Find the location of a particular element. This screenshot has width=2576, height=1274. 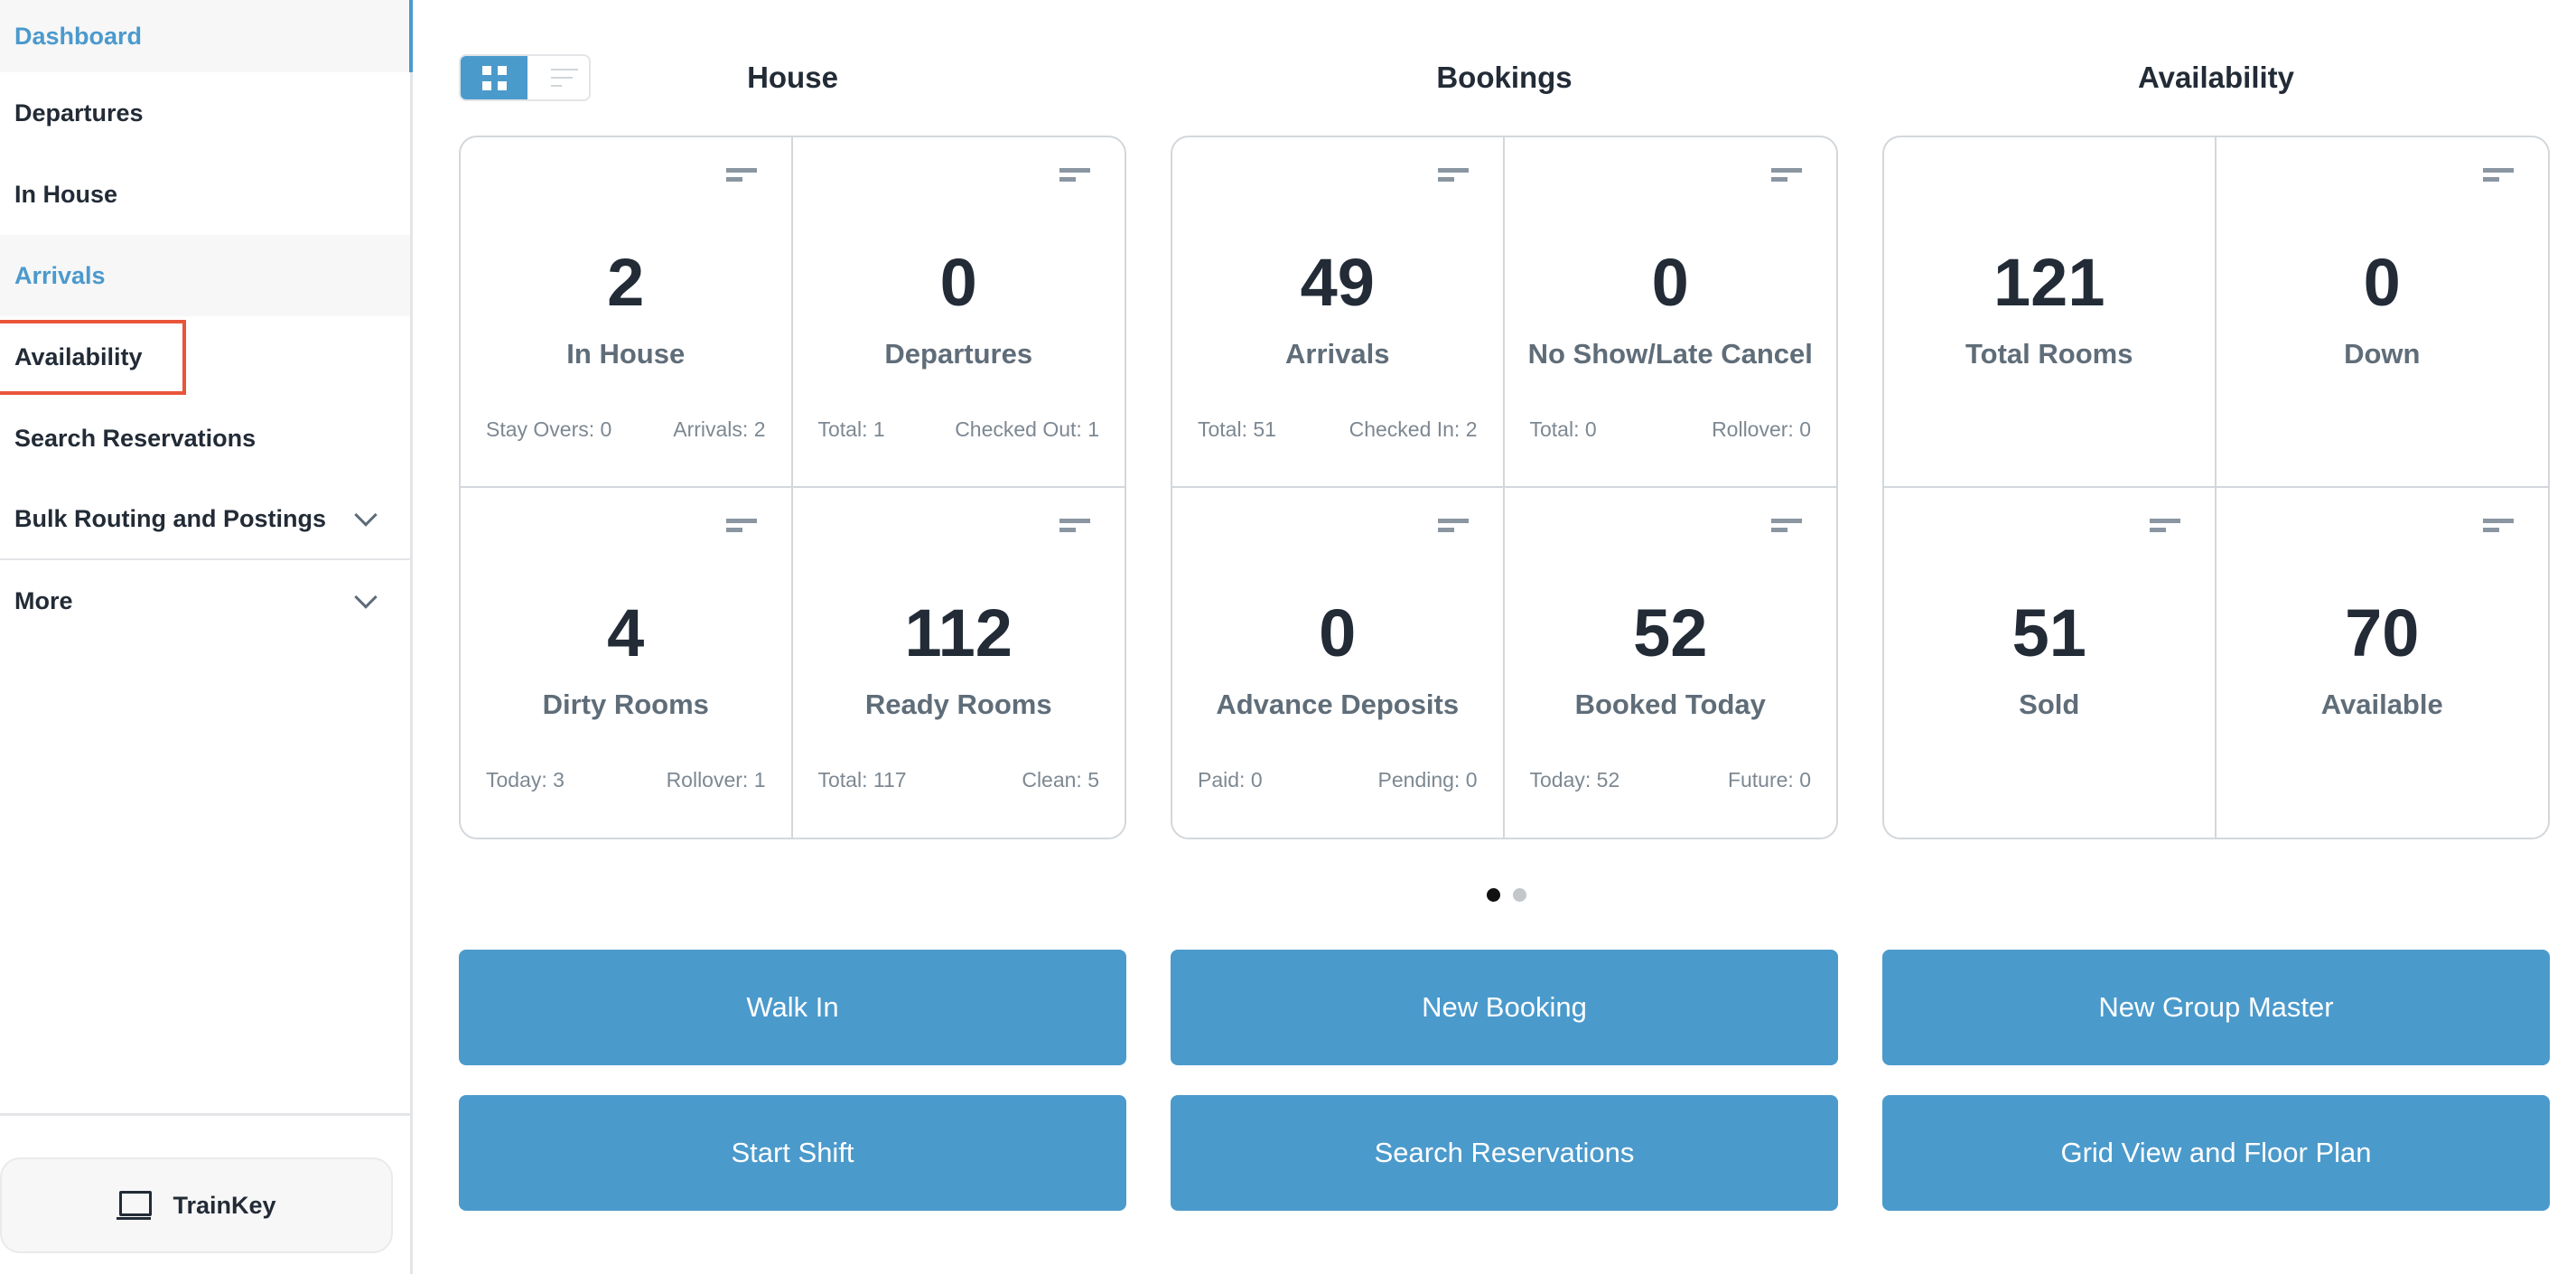

stat-footer-right: Clean: 5 is located at coordinates (1060, 779).